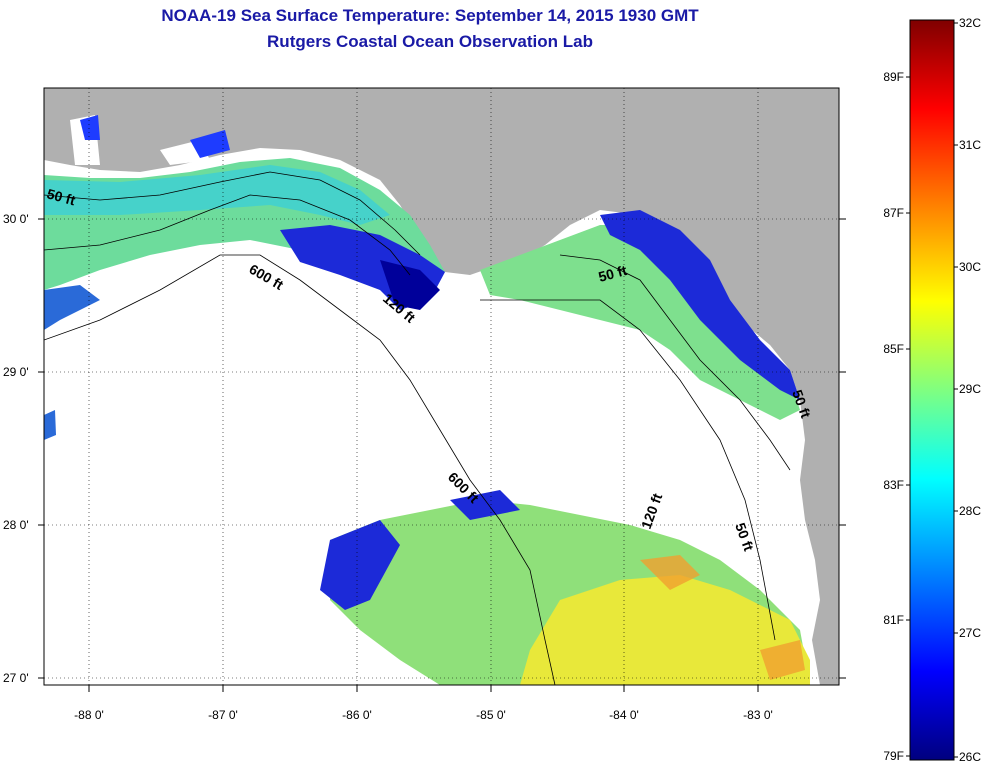 This screenshot has width=992, height=770. I want to click on lat-label: 30 0', so click(16, 219).